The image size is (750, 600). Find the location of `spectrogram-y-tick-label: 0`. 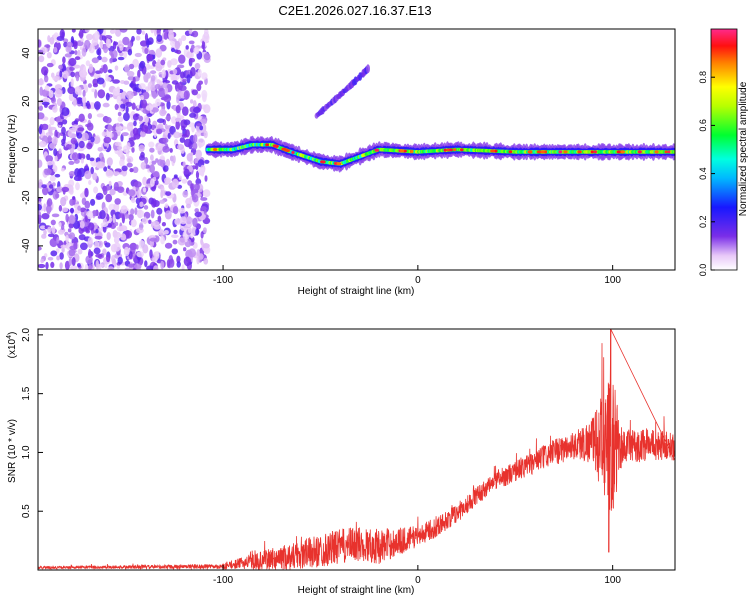

spectrogram-y-tick-label: 0 is located at coordinates (26, 149).